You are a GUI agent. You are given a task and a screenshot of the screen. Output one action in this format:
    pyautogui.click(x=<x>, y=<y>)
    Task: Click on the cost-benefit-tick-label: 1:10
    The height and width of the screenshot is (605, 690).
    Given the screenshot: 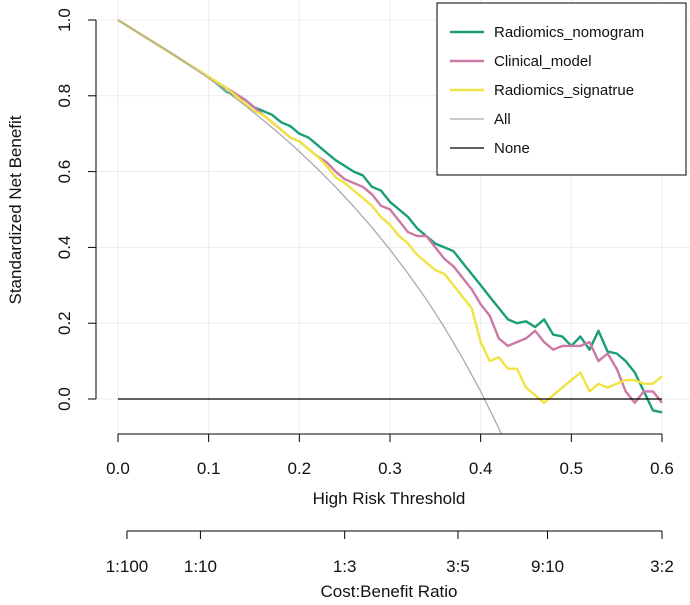 What is the action you would take?
    pyautogui.click(x=200, y=566)
    